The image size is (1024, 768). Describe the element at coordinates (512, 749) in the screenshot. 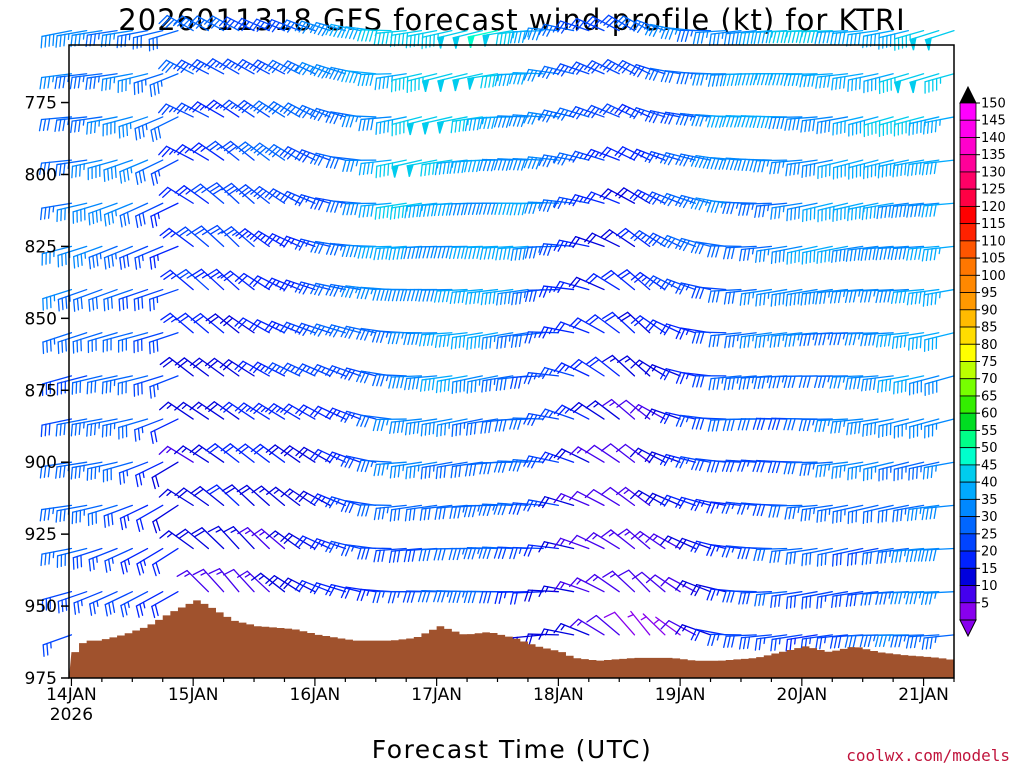

I see `x-axis-label: Forecast Time (UTC)` at that location.